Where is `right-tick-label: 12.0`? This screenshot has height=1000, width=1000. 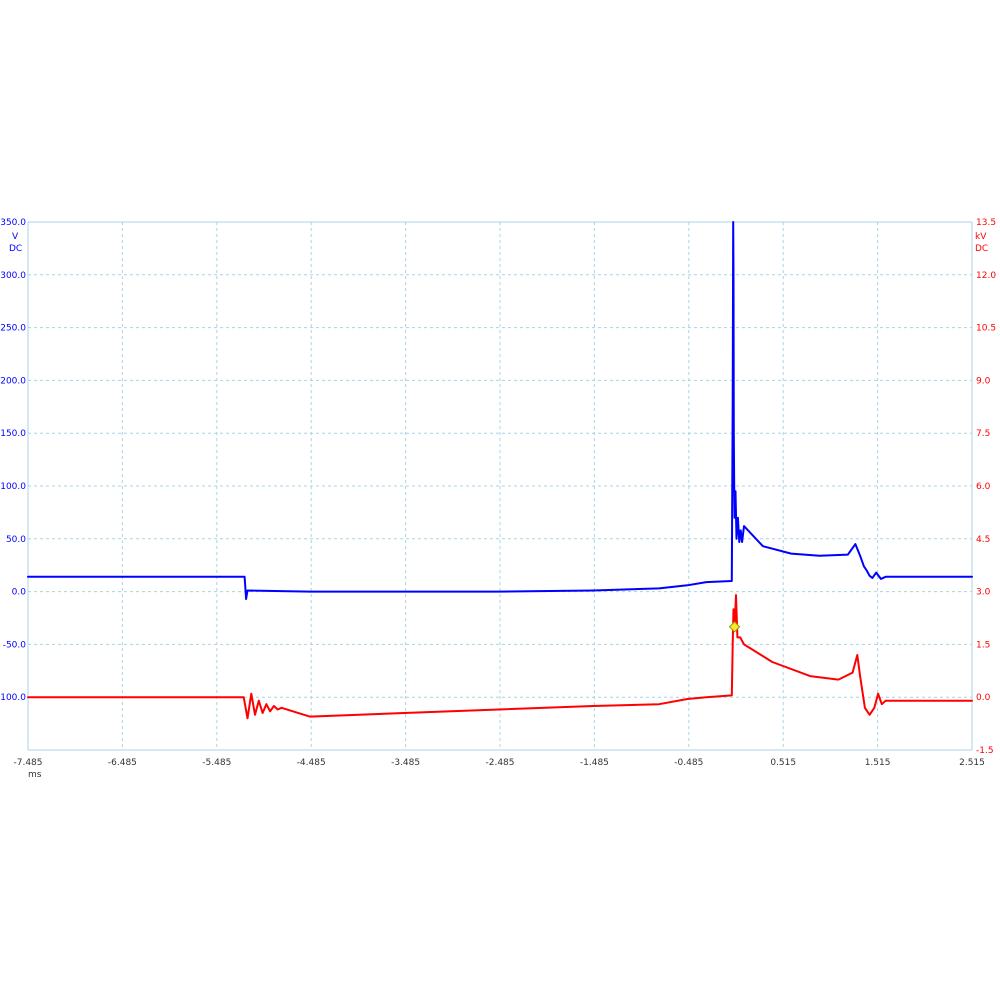 right-tick-label: 12.0 is located at coordinates (986, 276).